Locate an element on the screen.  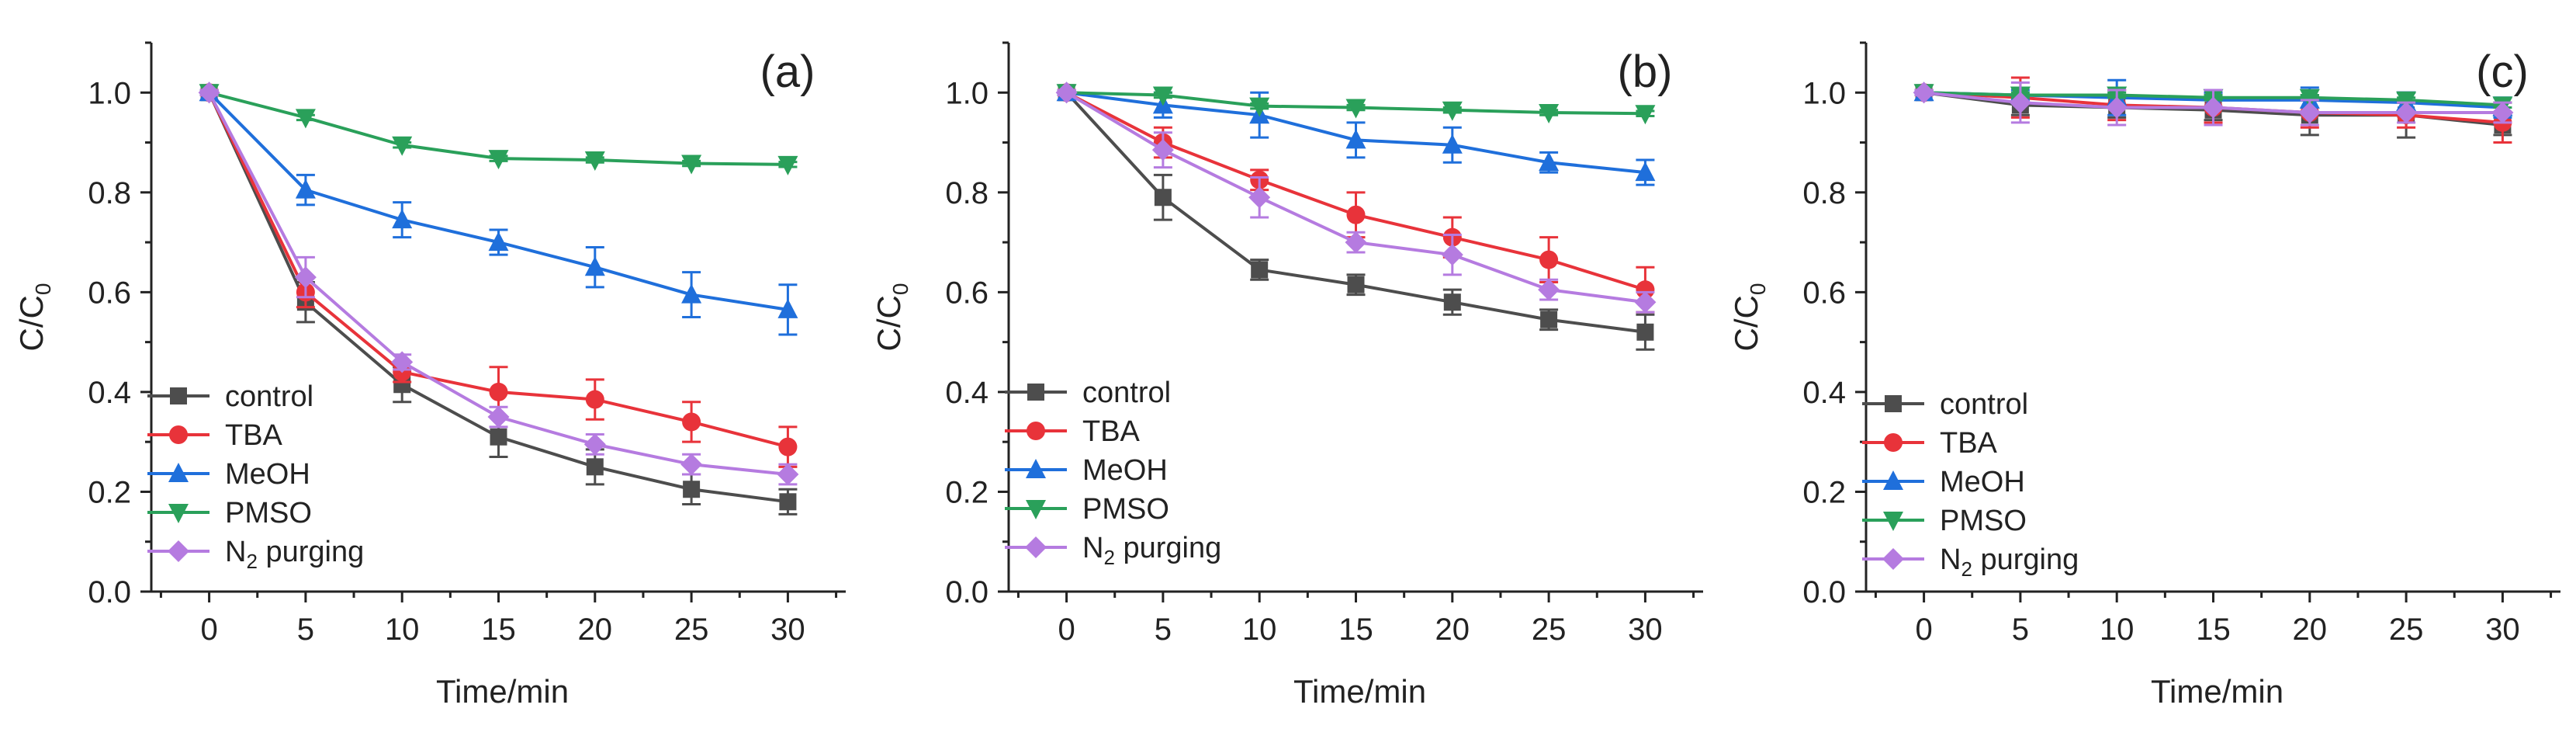
series-pmso is located at coordinates (498, 129).